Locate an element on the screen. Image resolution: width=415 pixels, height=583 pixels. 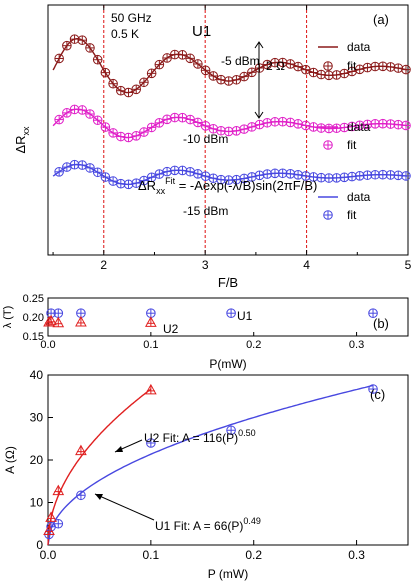
panel-b-tag: (b) is located at coordinates (381, 323).